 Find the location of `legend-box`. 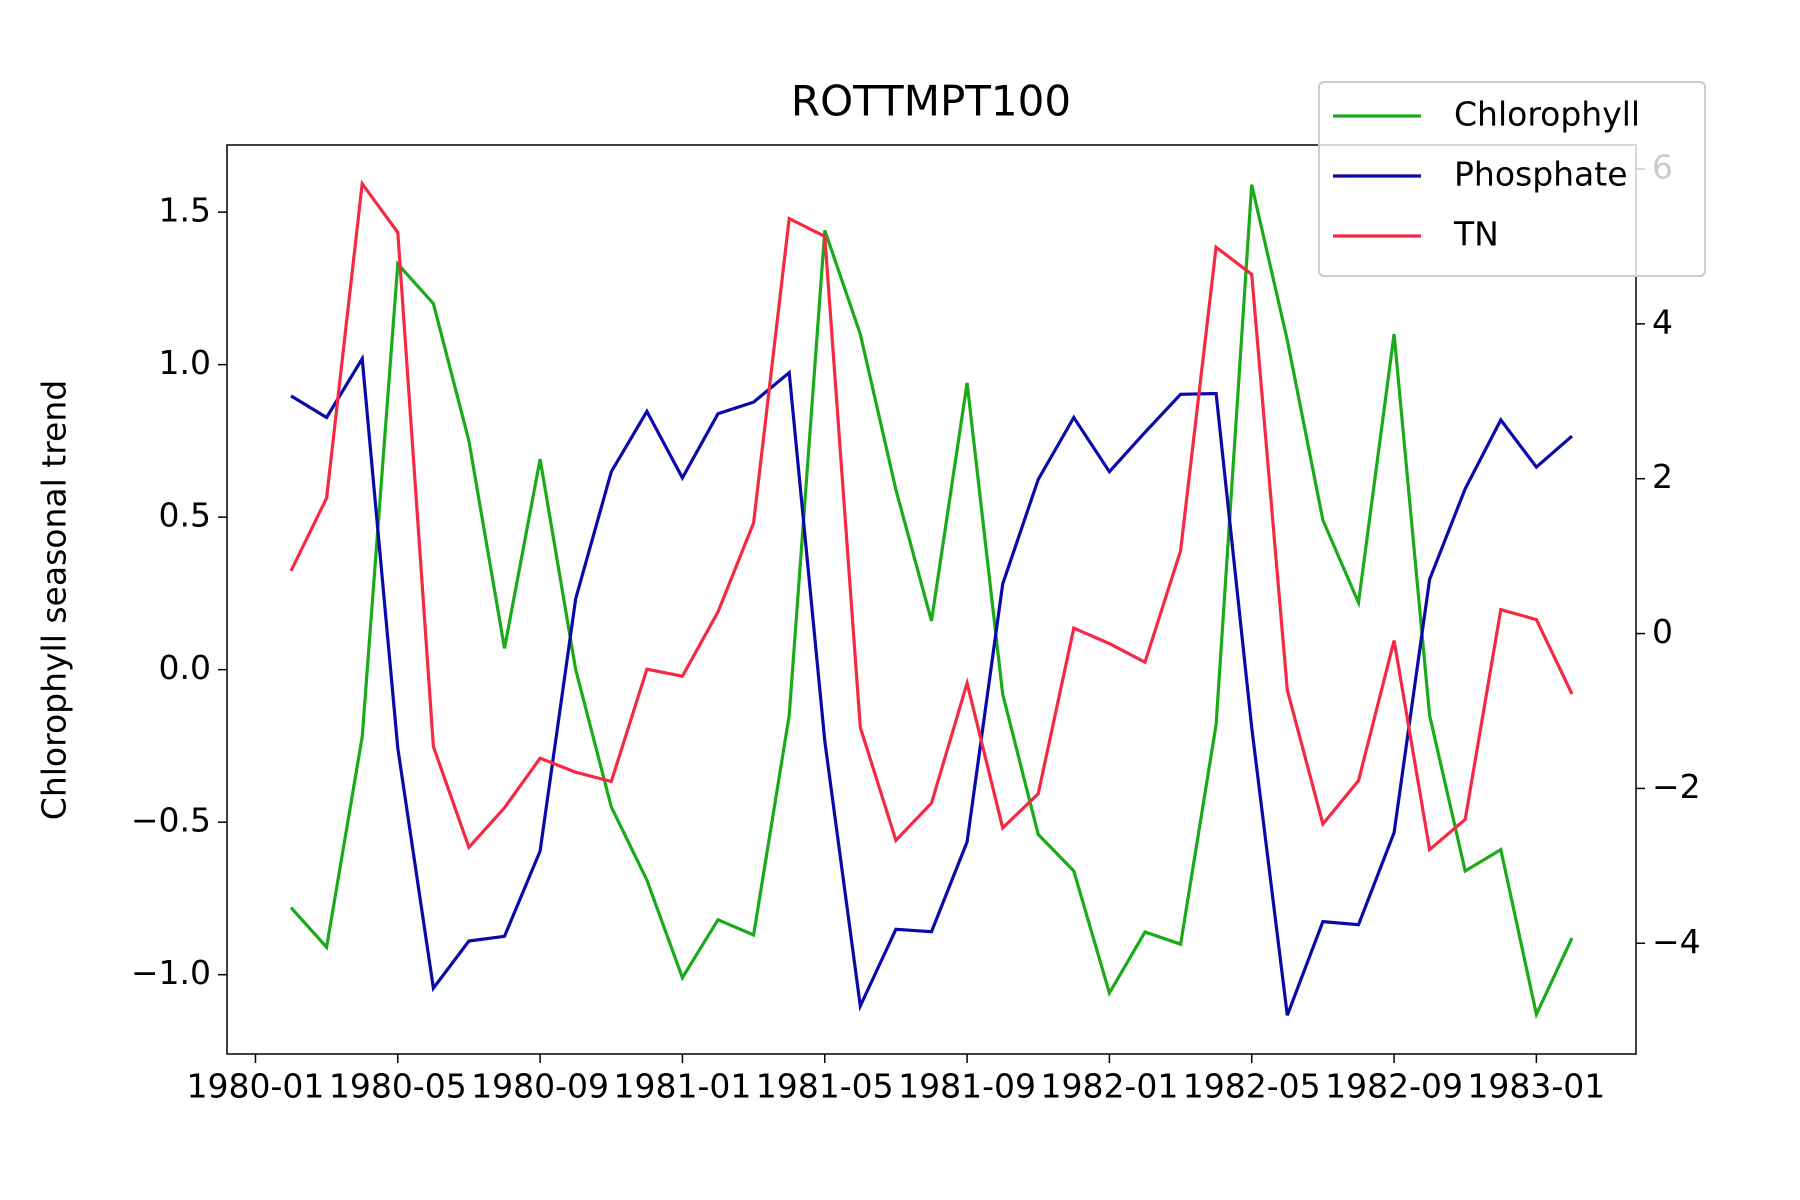

legend-box is located at coordinates (1512, 179).